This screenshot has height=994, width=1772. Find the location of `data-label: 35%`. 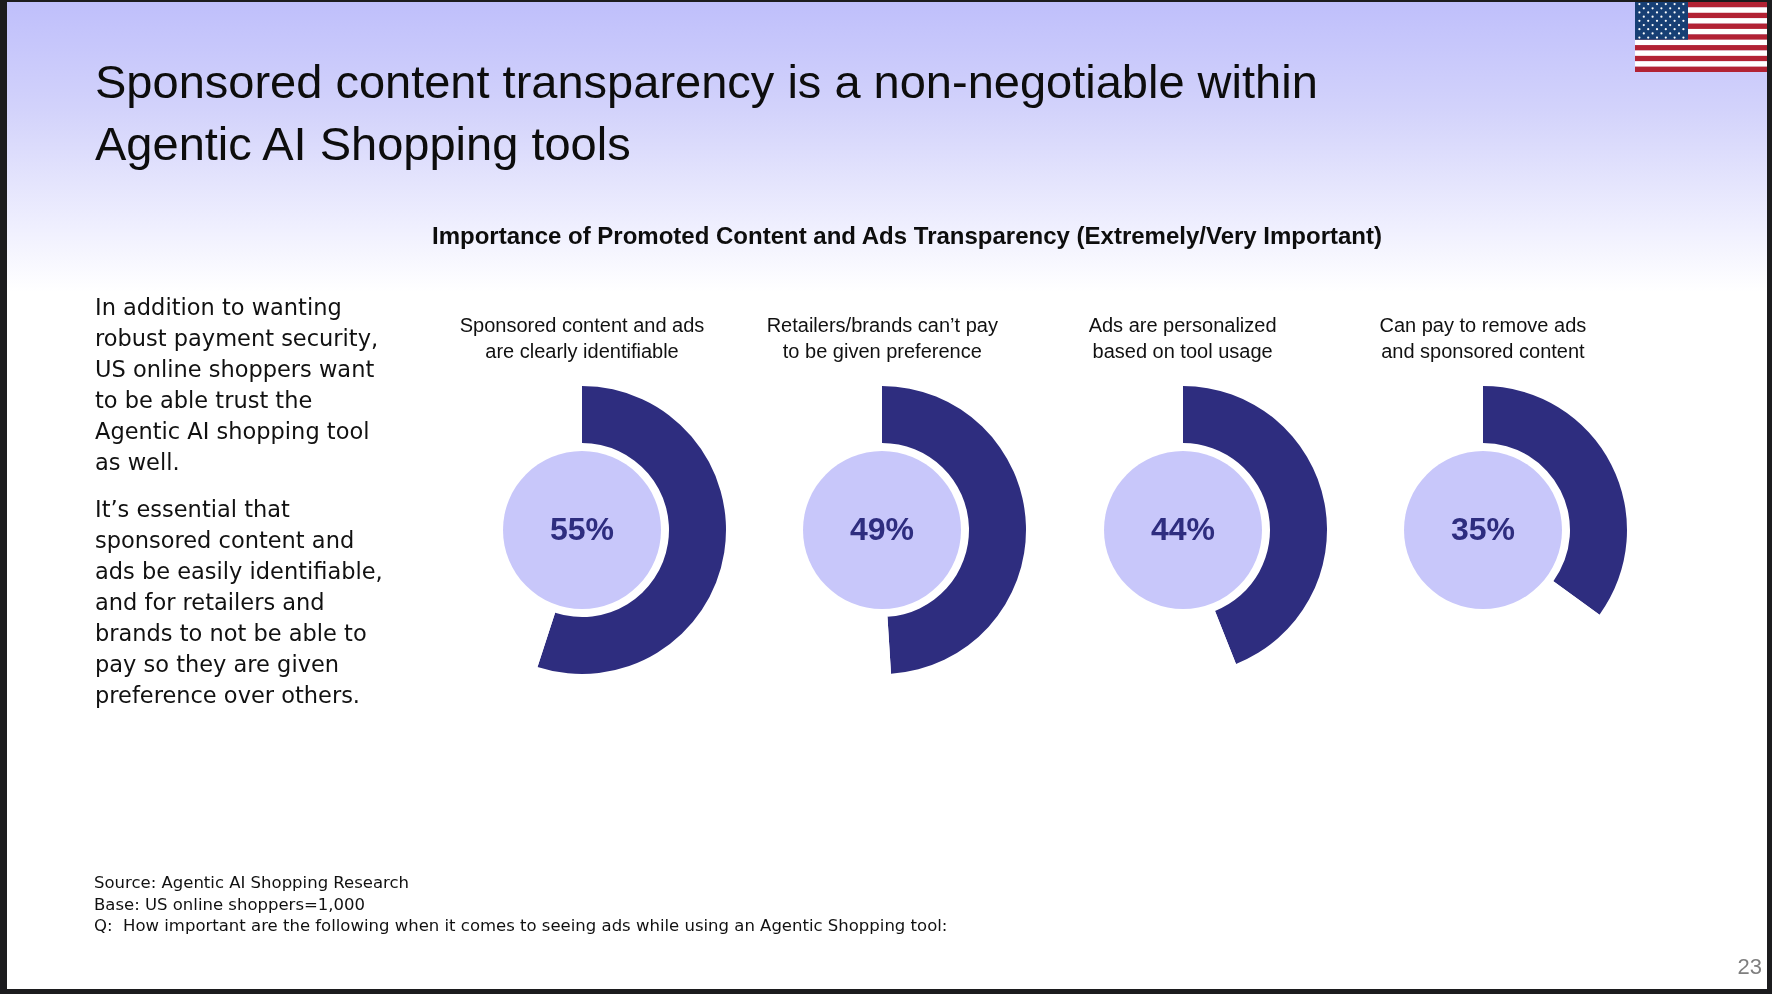

data-label: 35% is located at coordinates (1482, 529).